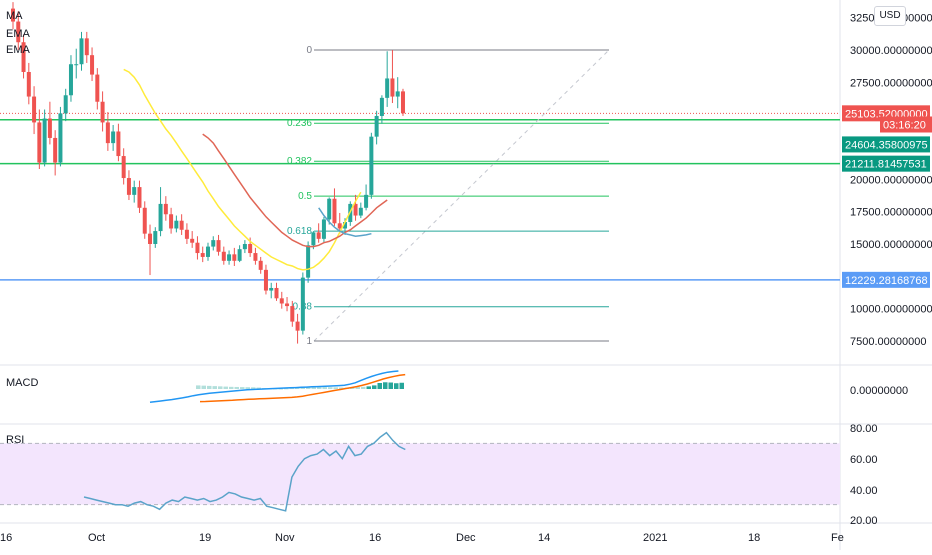 Image resolution: width=932 pixels, height=555 pixels. Describe the element at coordinates (886, 281) in the screenshot. I see `price-tag-label: 12229.28168768` at that location.